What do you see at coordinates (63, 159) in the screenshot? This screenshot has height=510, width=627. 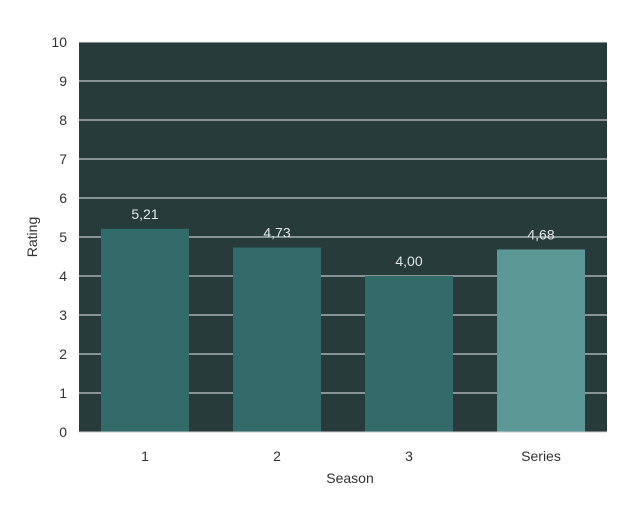 I see `y-tick-label: 7` at bounding box center [63, 159].